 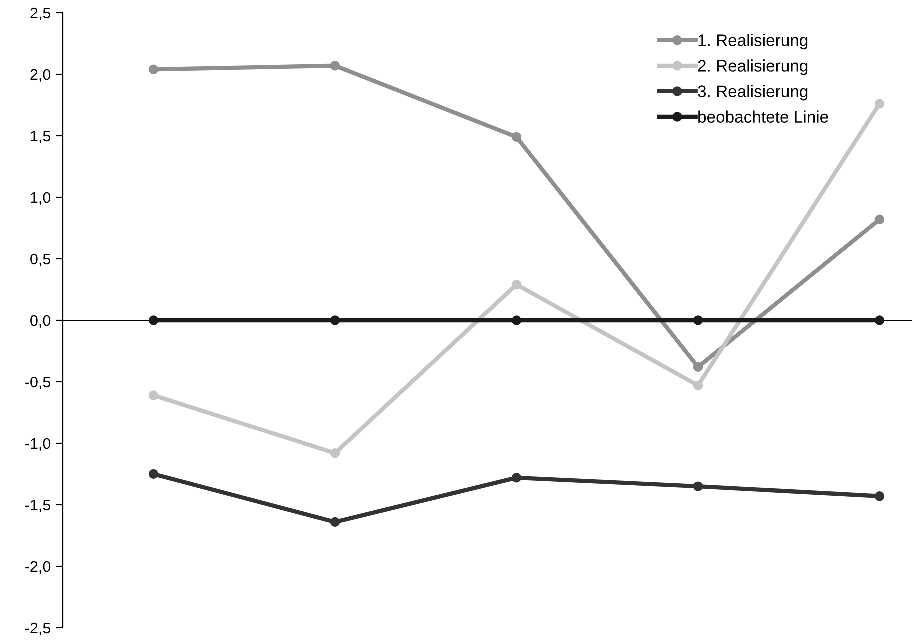 I want to click on y-tick-label: 2,0, so click(x=40, y=75).